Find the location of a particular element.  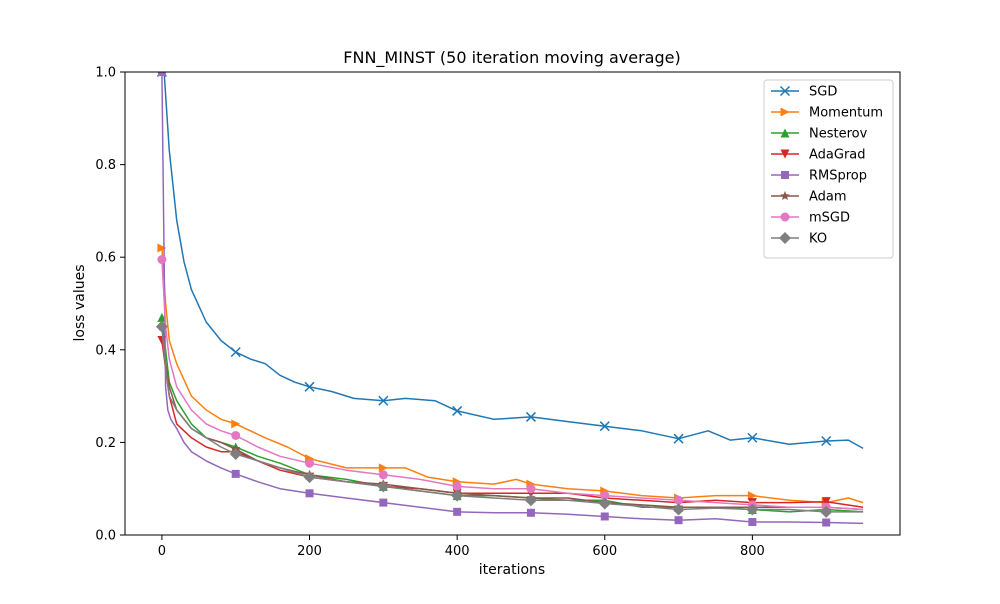

y-tick-label: 1.0 is located at coordinates (105, 73).